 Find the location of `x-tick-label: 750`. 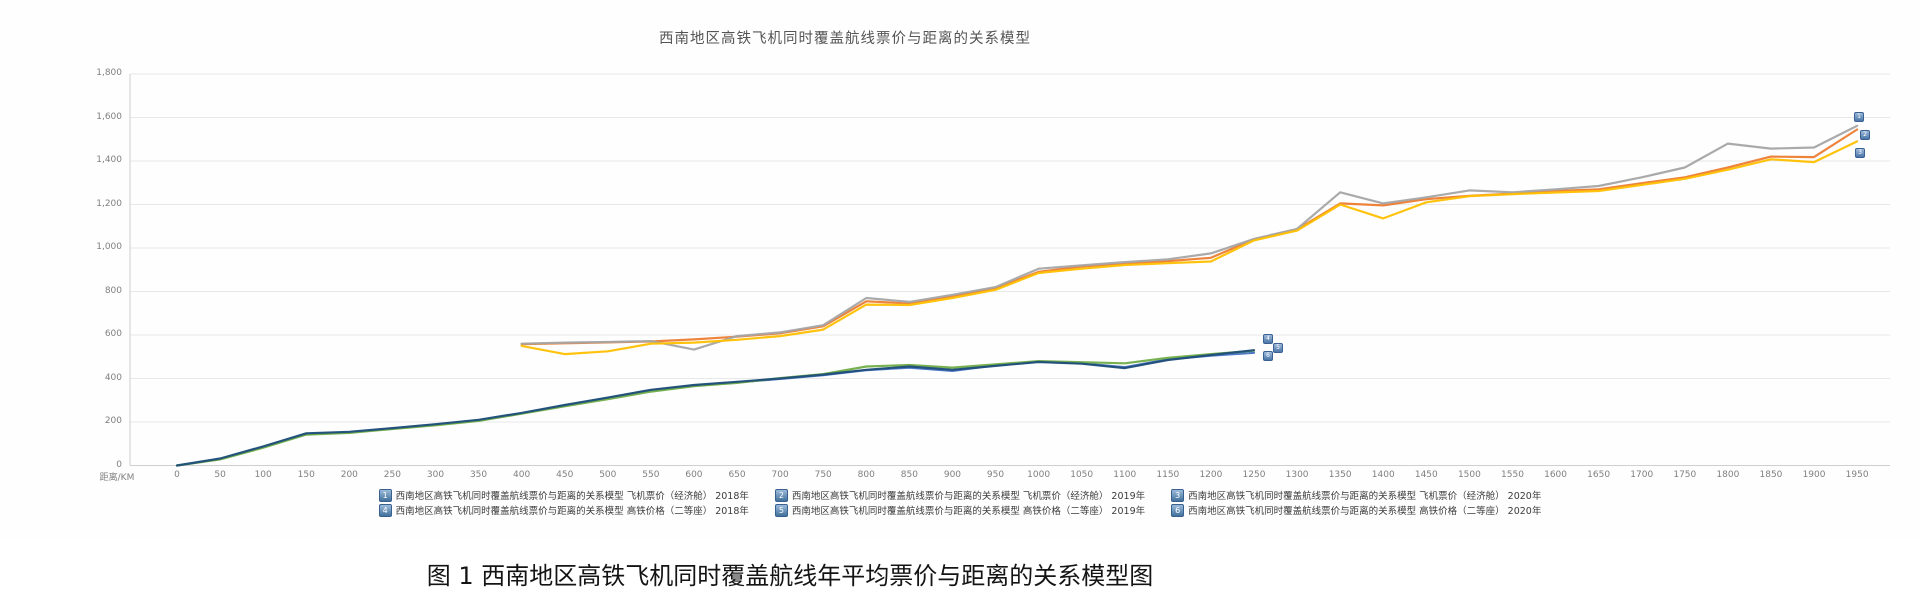

x-tick-label: 750 is located at coordinates (823, 475).